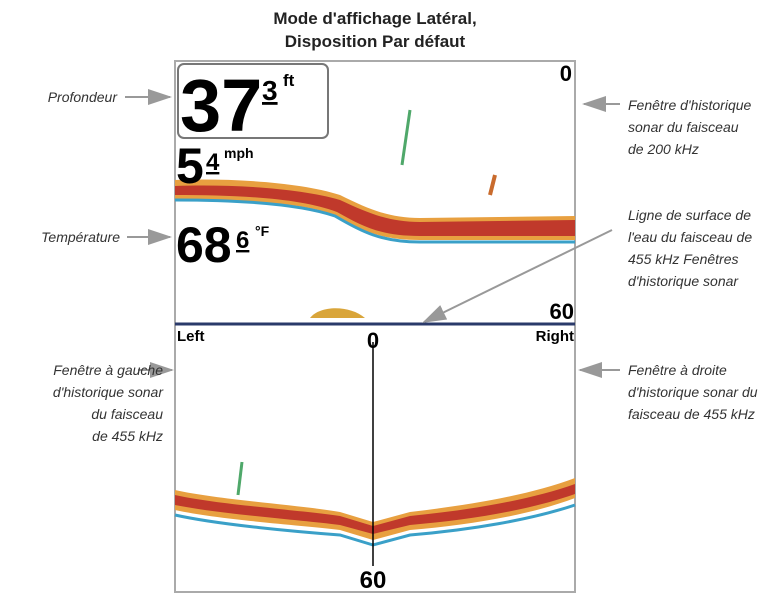  What do you see at coordinates (127, 414) in the screenshot?
I see `callout: du faisceau` at bounding box center [127, 414].